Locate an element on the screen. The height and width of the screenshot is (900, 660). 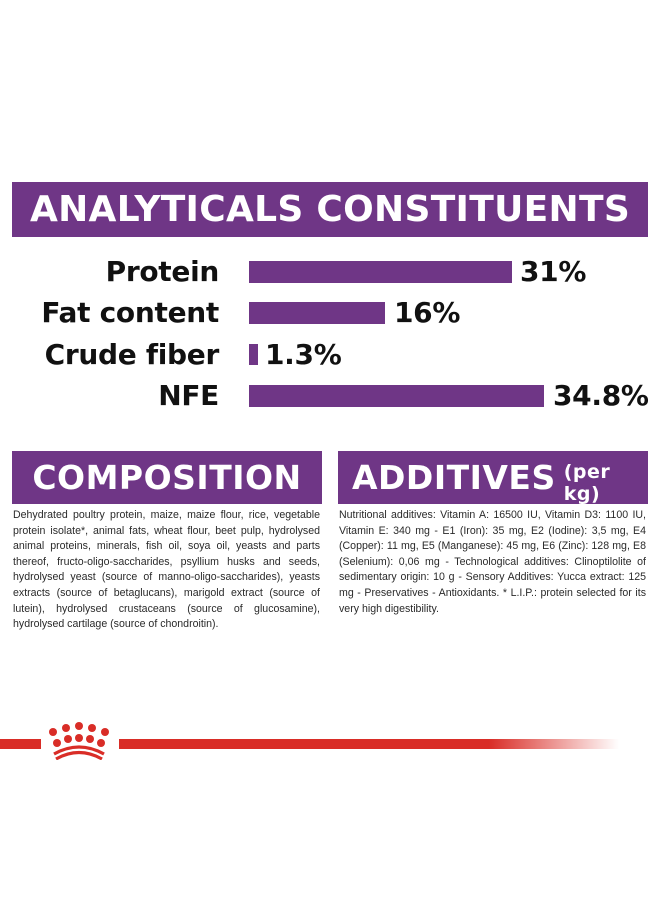
composition-header: COMPOSITION is located at coordinates (167, 477).